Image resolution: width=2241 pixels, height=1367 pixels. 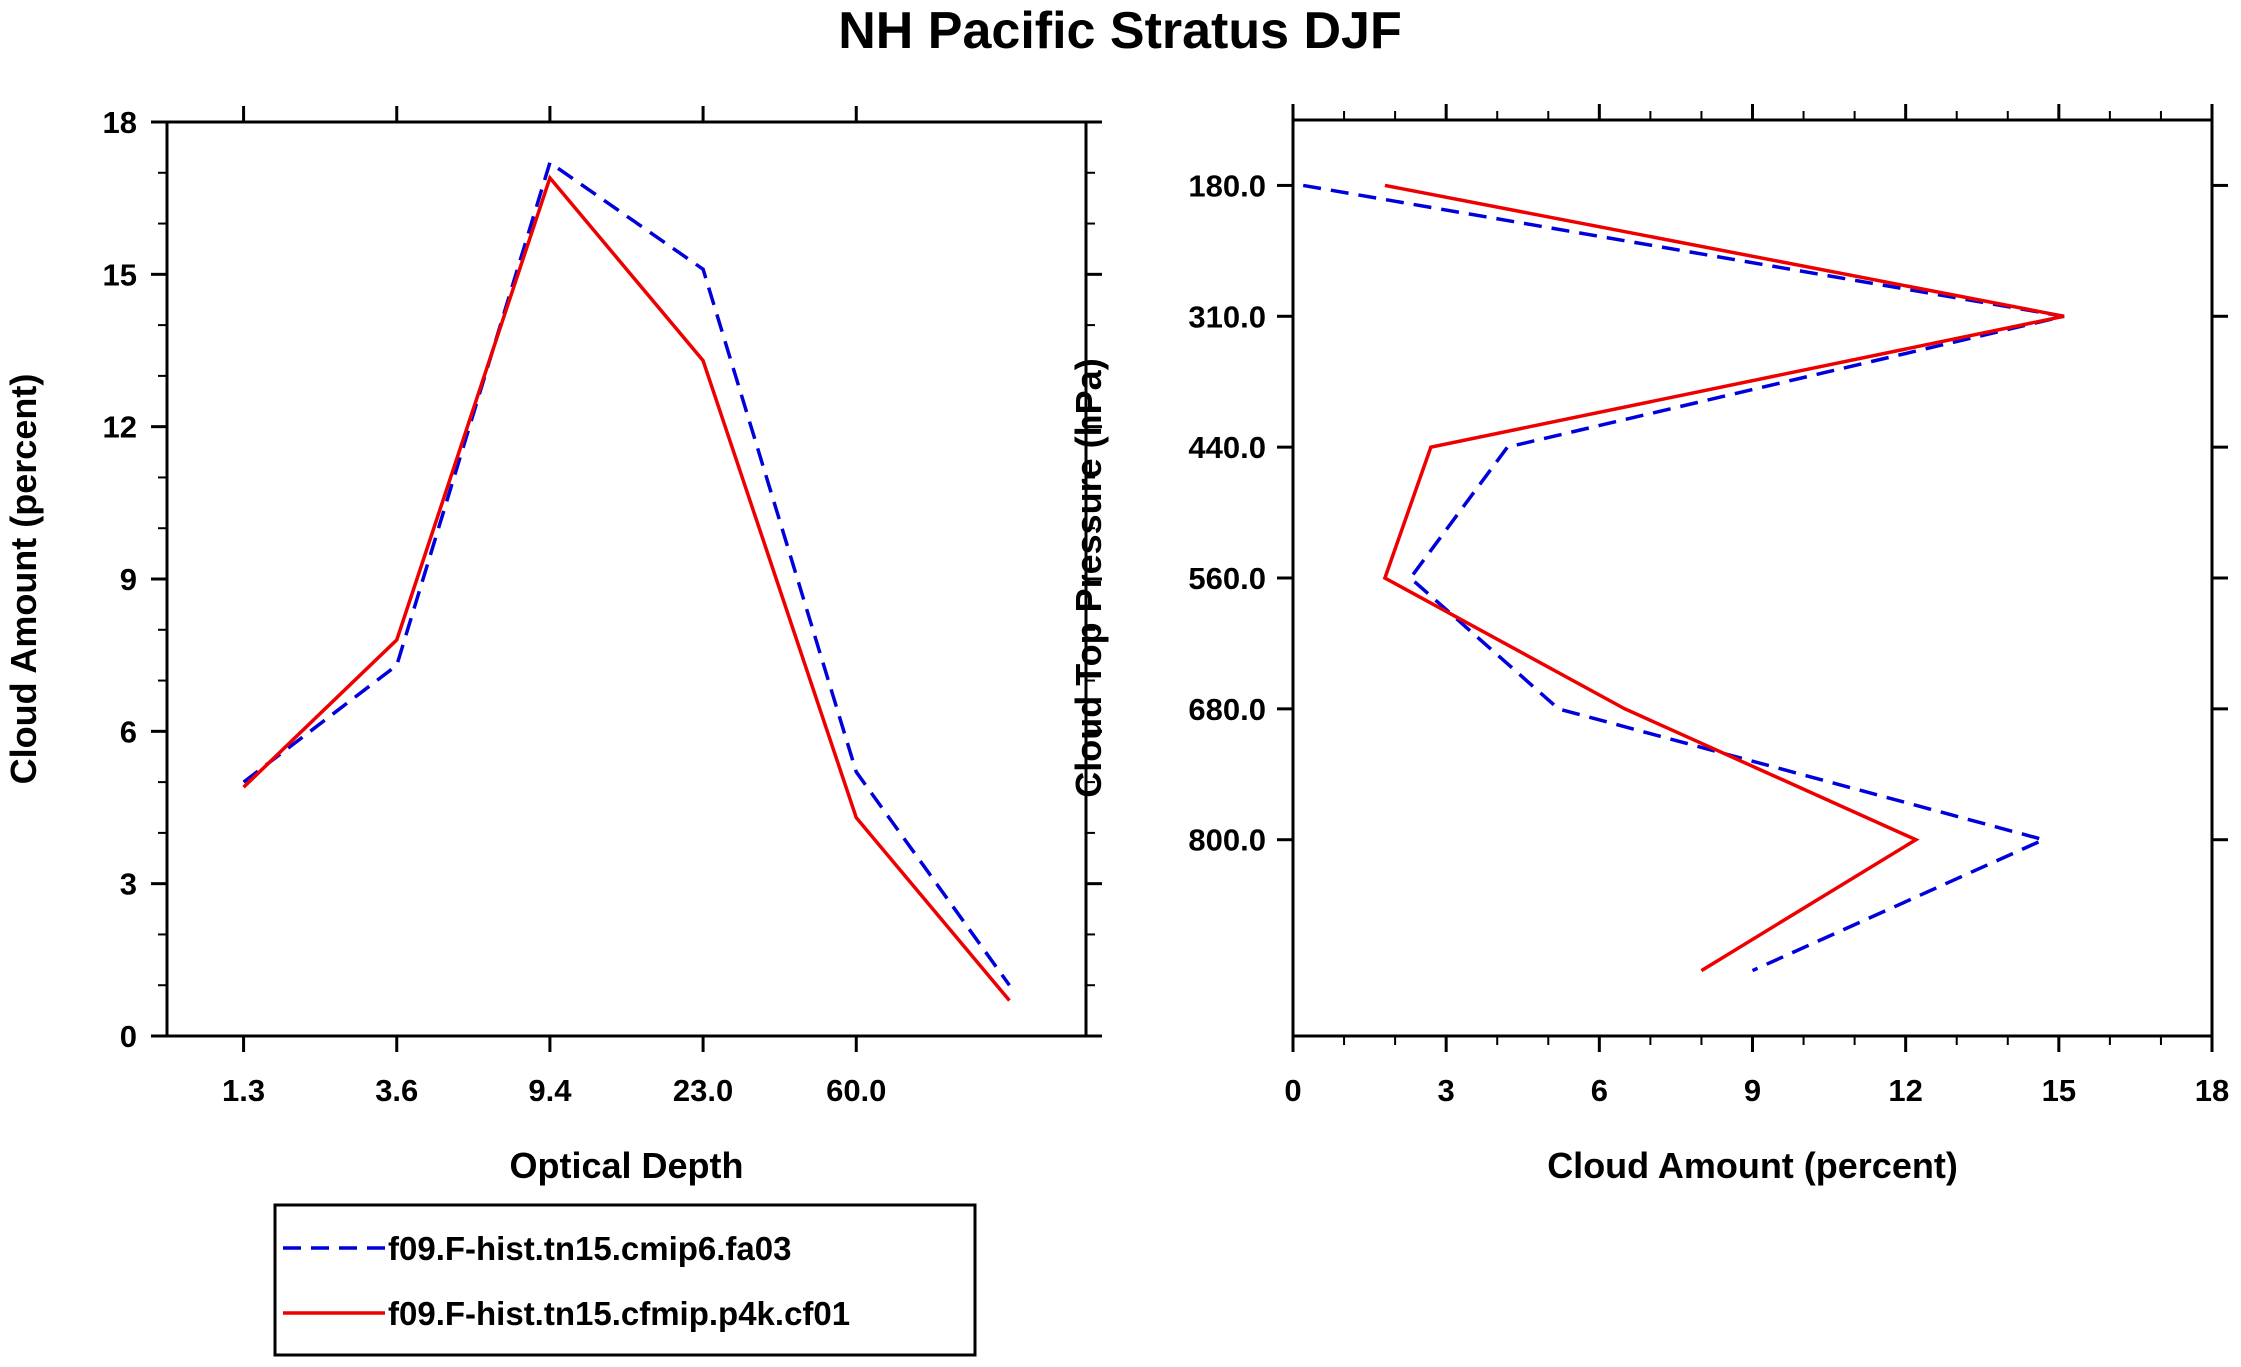 I want to click on y-tick-label: 12, so click(x=120, y=427).